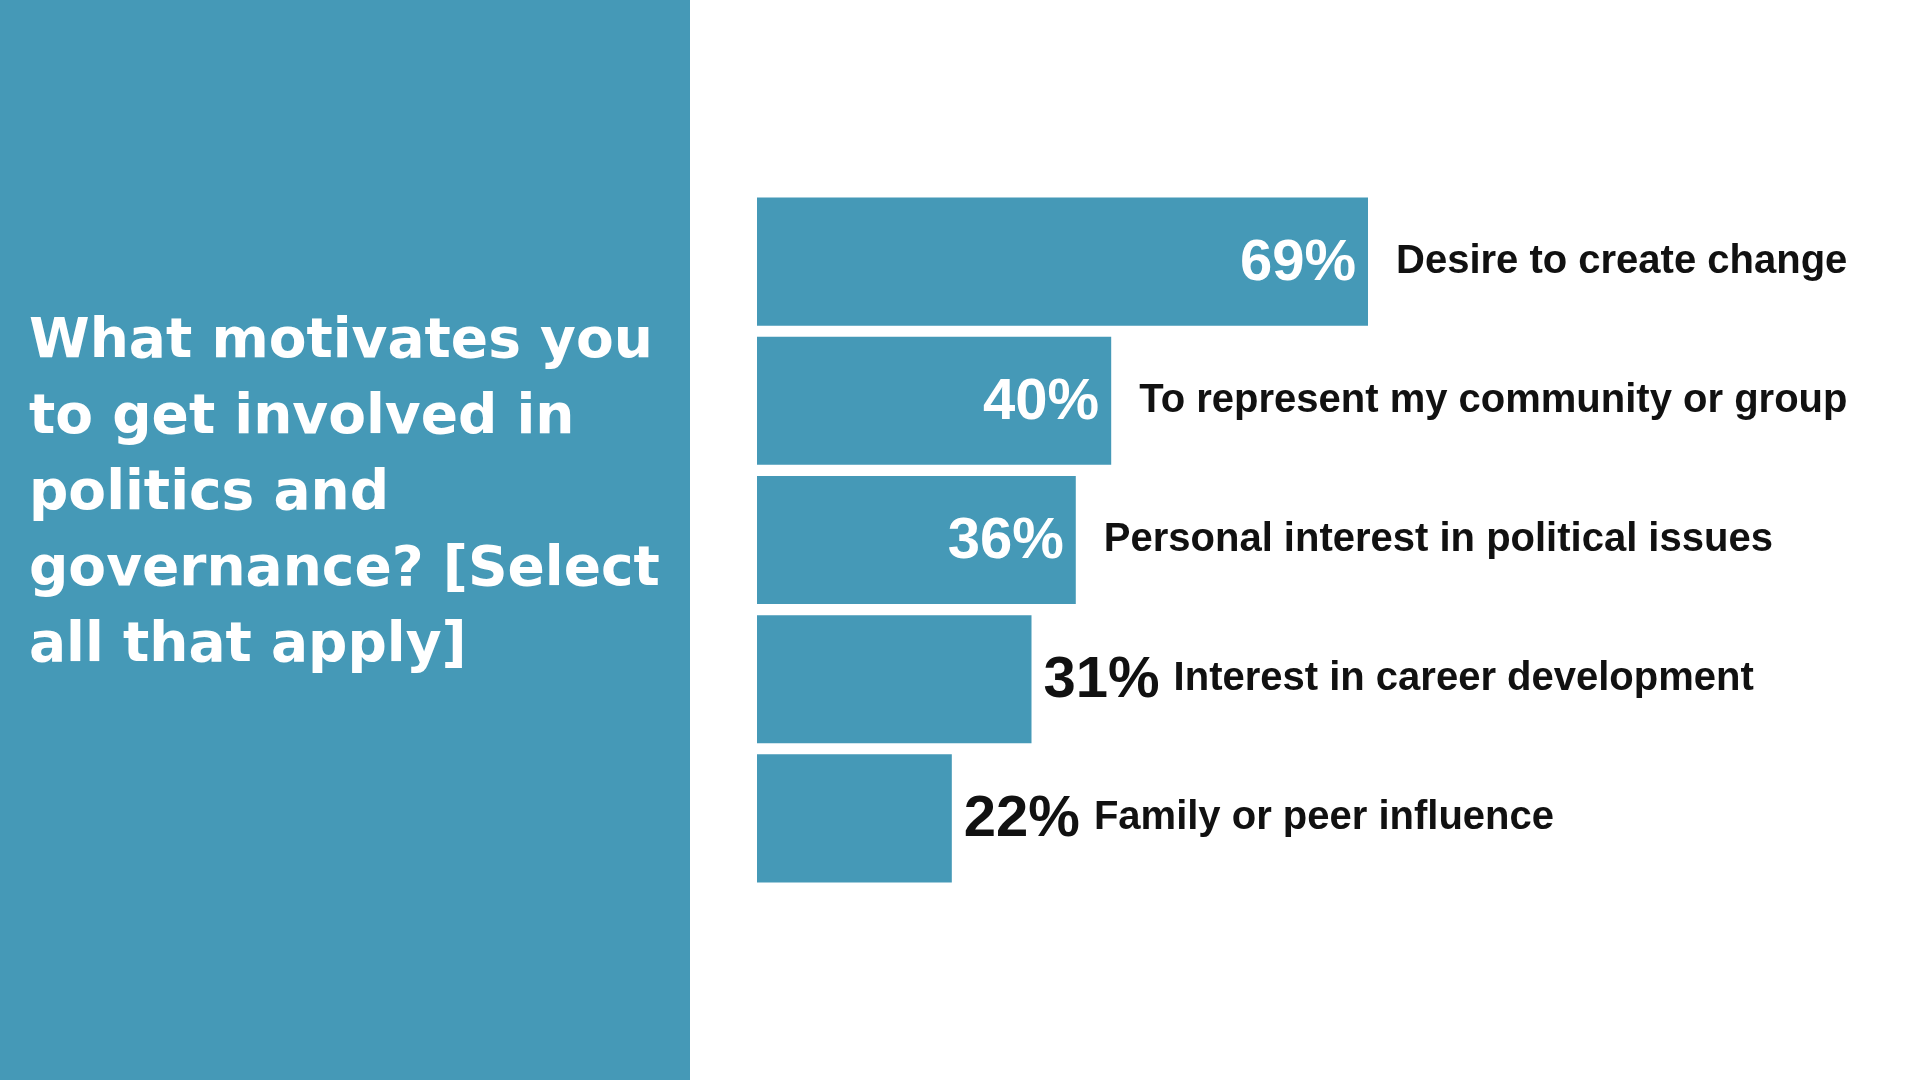 This screenshot has width=1920, height=1080. I want to click on y-tick-label: Family or peer influence, so click(1324, 815).